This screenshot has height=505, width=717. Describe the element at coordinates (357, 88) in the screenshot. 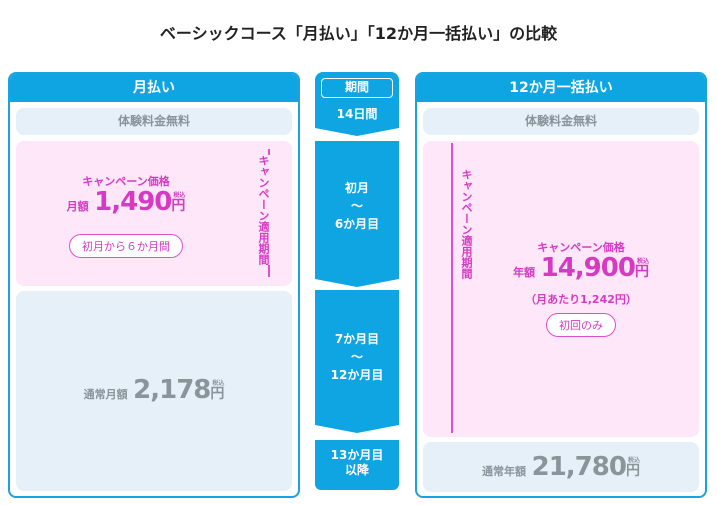

I see `period-header: 期間` at that location.